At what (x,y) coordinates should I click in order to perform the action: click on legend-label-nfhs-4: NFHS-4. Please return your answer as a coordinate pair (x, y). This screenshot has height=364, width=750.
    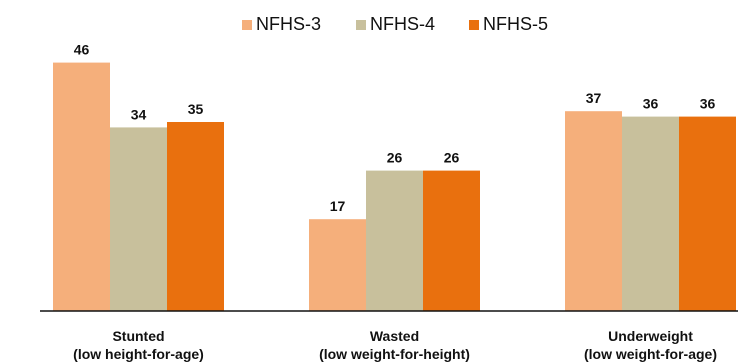
    Looking at the image, I should click on (402, 24).